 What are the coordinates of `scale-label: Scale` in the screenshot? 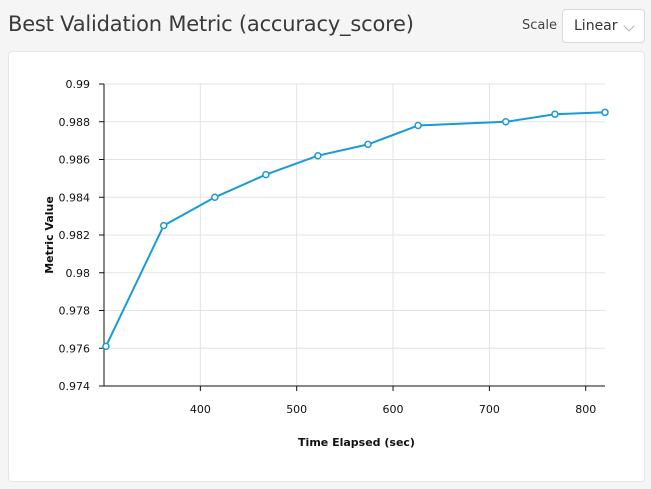 It's located at (539, 25).